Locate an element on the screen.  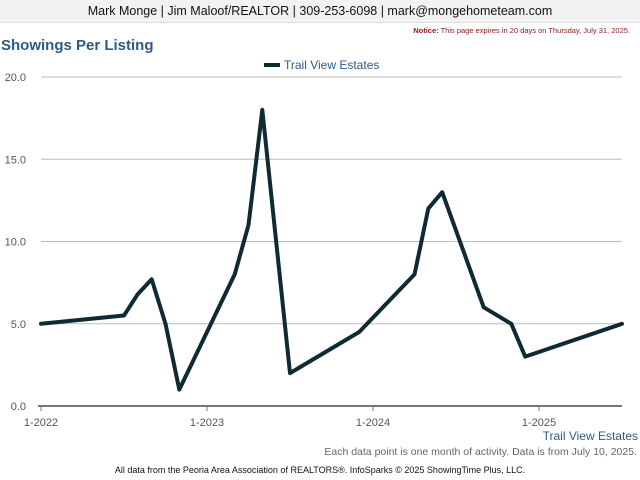
notice-label: Notice: is located at coordinates (426, 30).